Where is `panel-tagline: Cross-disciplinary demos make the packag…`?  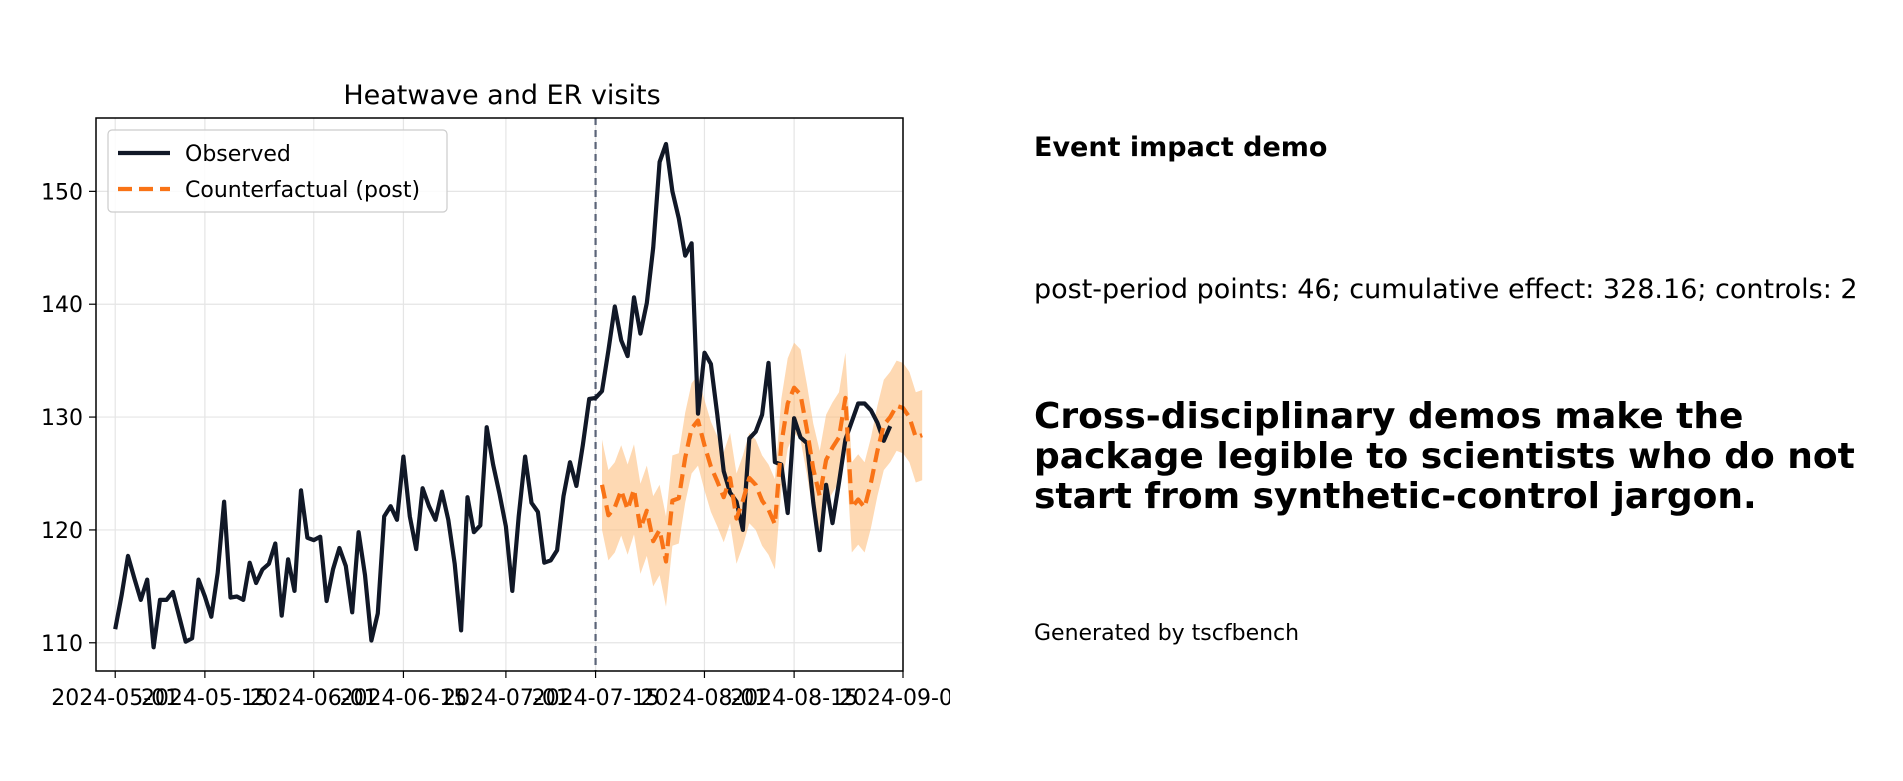
panel-tagline: Cross-disciplinary demos make the packag… is located at coordinates (1444, 456).